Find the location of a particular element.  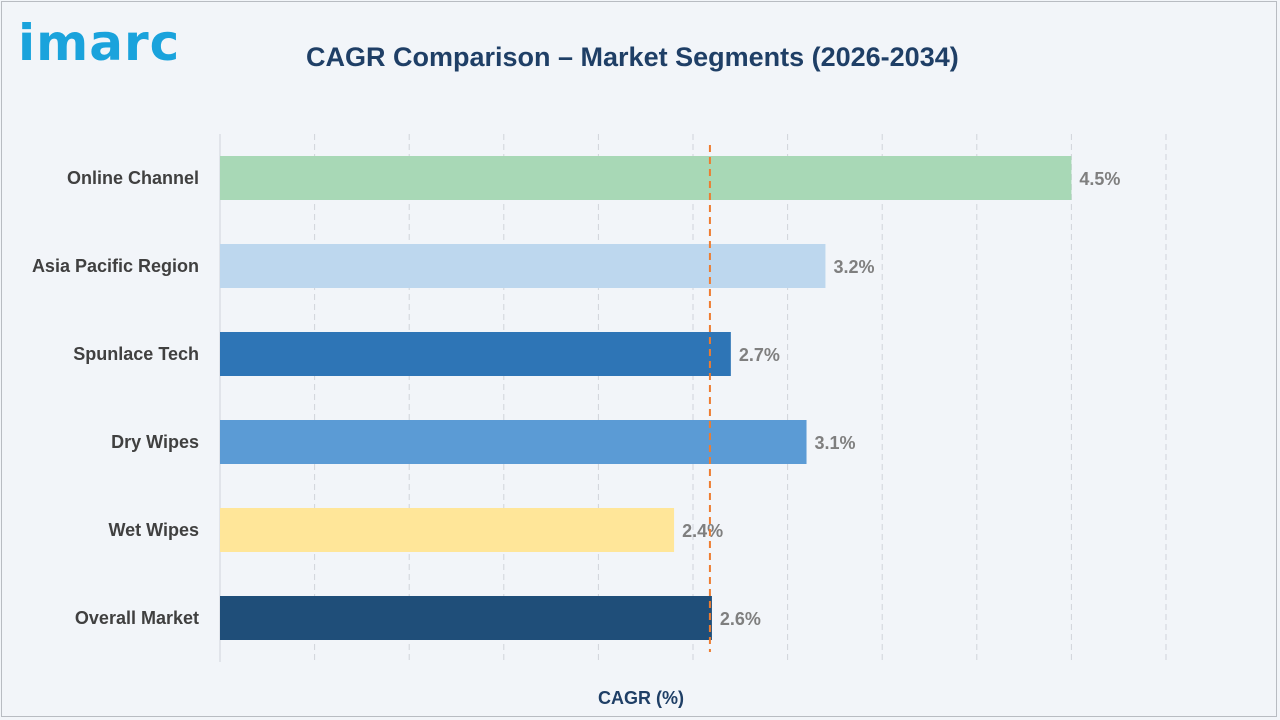

category-label: Wet Wipes is located at coordinates (153, 530).